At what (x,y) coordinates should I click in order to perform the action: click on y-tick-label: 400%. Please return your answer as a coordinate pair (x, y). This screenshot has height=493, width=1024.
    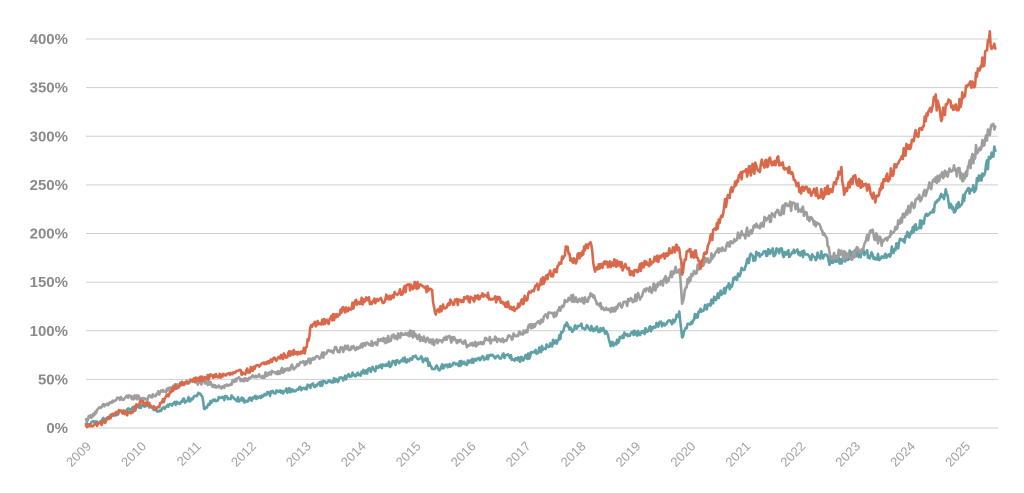
    Looking at the image, I should click on (49, 39).